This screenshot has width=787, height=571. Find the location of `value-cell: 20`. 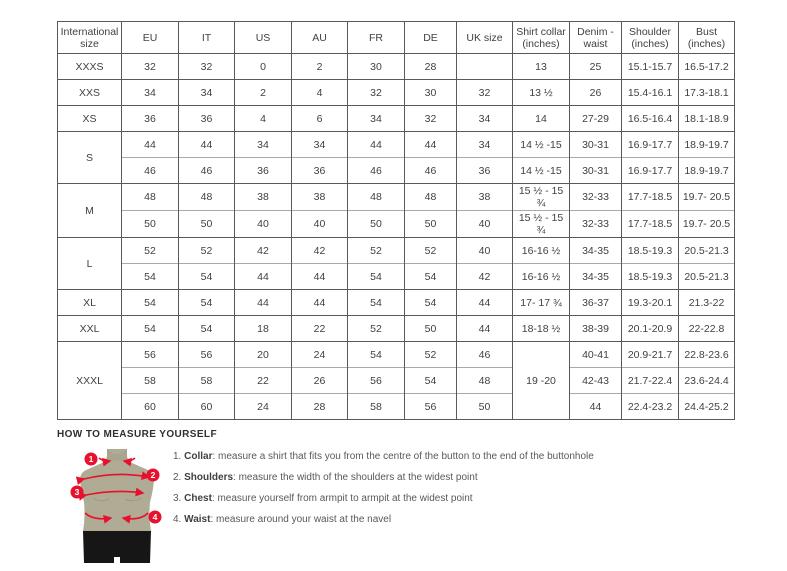

value-cell: 20 is located at coordinates (263, 354).